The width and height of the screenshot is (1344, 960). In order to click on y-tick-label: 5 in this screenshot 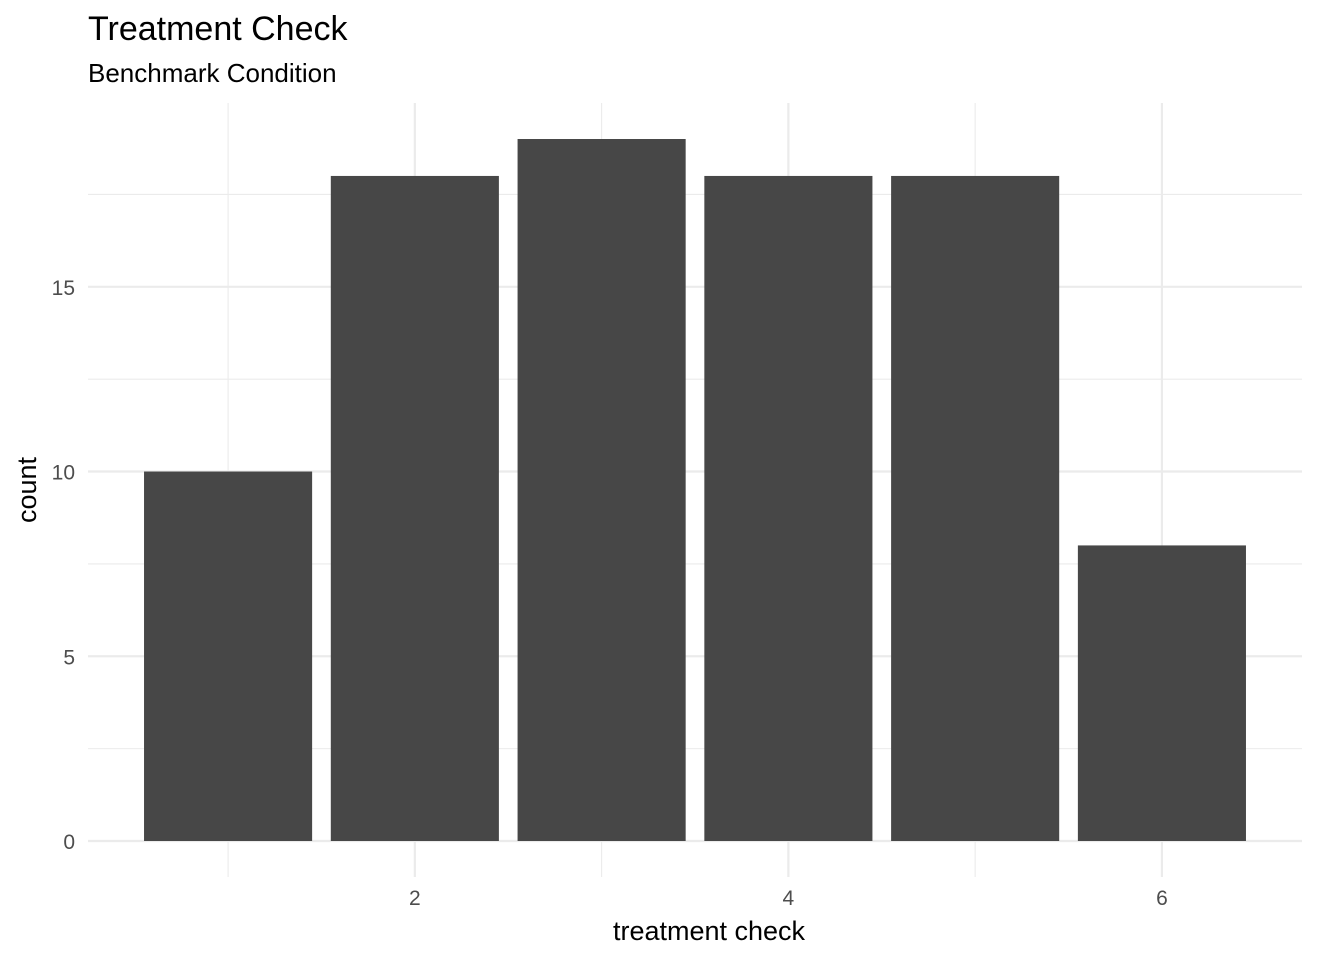, I will do `click(69, 657)`.